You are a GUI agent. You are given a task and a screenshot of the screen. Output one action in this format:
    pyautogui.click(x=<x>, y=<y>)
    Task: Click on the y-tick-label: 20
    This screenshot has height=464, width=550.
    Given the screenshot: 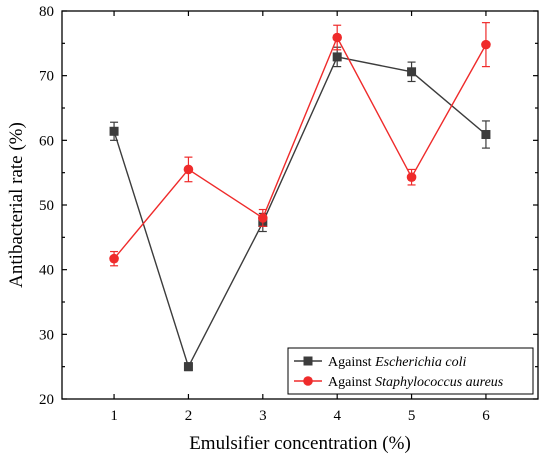 What is the action you would take?
    pyautogui.click(x=46, y=400)
    